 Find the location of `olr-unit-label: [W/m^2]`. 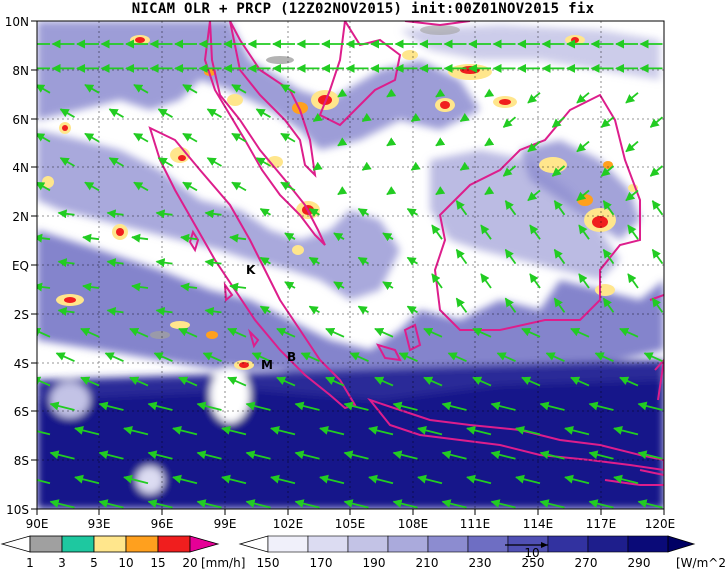

olr-unit-label: [W/m^2] is located at coordinates (701, 563).